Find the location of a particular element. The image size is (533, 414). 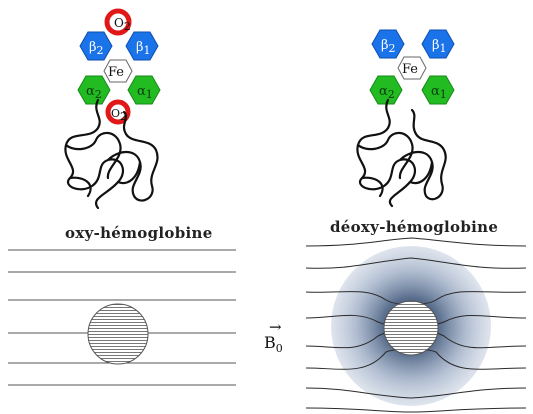

b0-field-label: → B0 is located at coordinates (273, 336).